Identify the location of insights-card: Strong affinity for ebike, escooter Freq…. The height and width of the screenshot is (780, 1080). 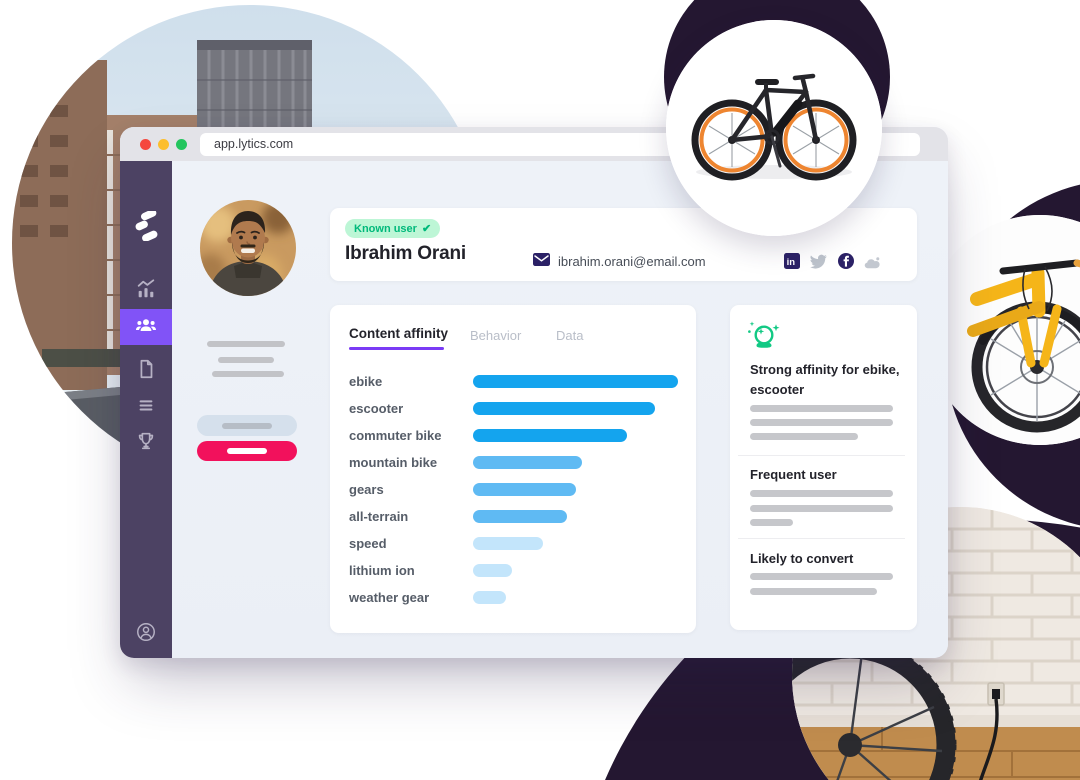
(823, 467).